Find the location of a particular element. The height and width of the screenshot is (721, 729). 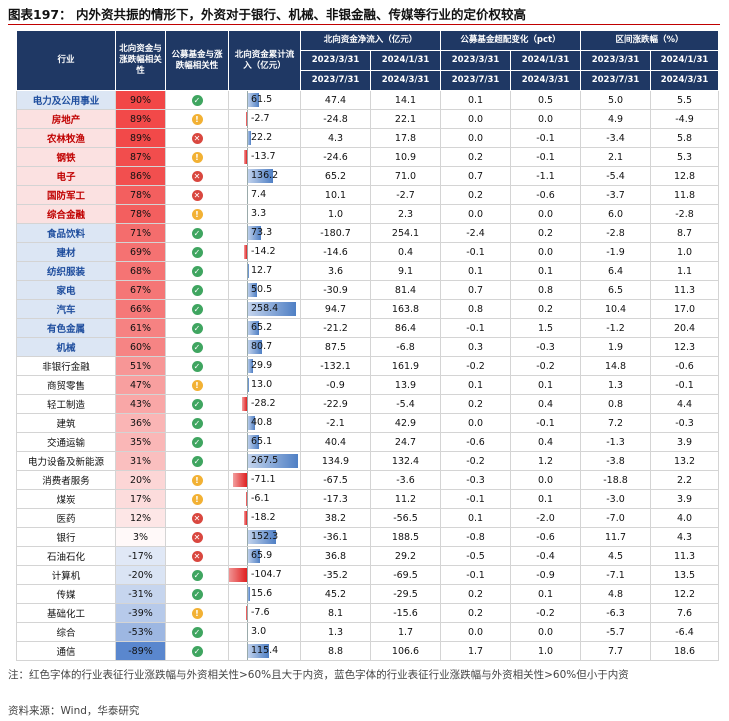

flow-value: 65.1 is located at coordinates (262, 441).